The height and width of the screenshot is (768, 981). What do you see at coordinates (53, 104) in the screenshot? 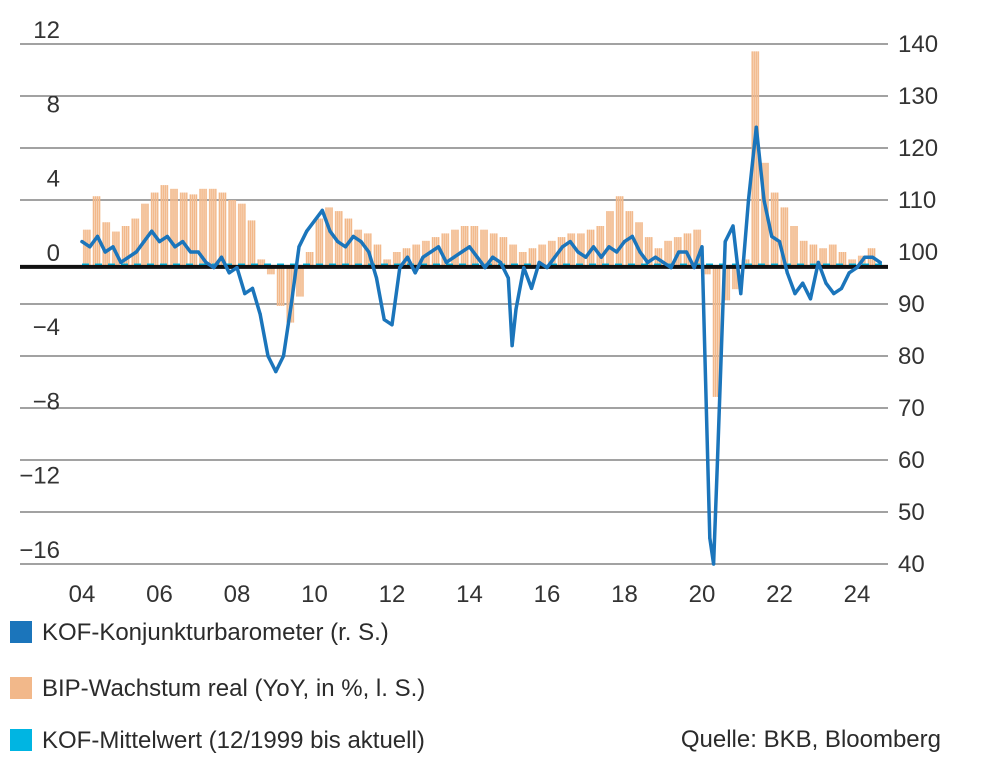
I see `left-tick-label: 8` at bounding box center [53, 104].